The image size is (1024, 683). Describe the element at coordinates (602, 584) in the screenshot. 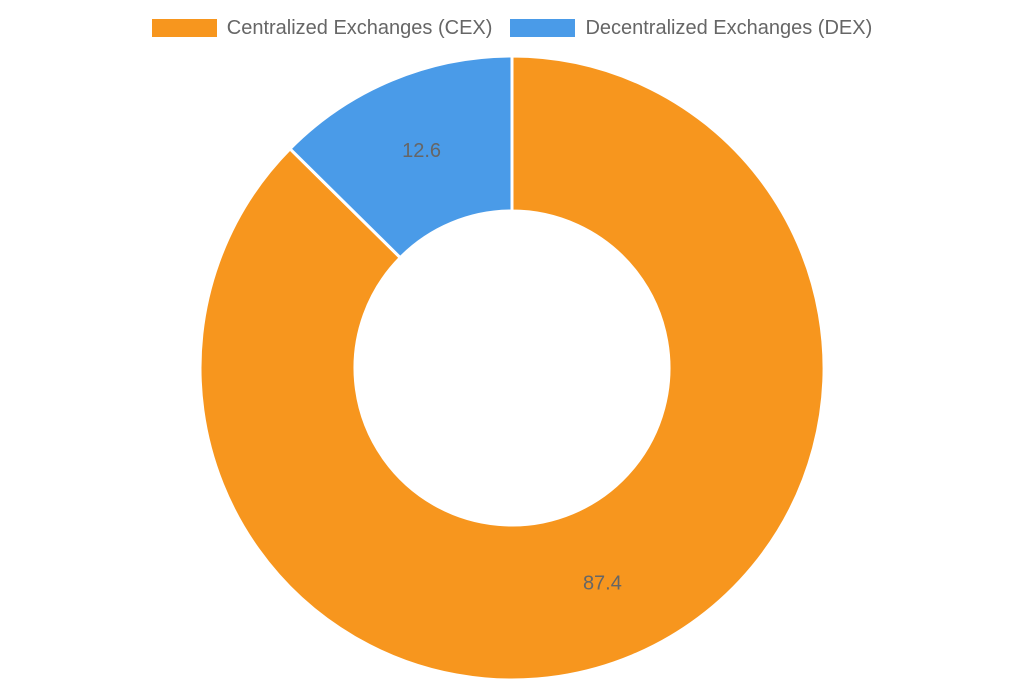

I see `slice-label-cex: 87.4` at that location.